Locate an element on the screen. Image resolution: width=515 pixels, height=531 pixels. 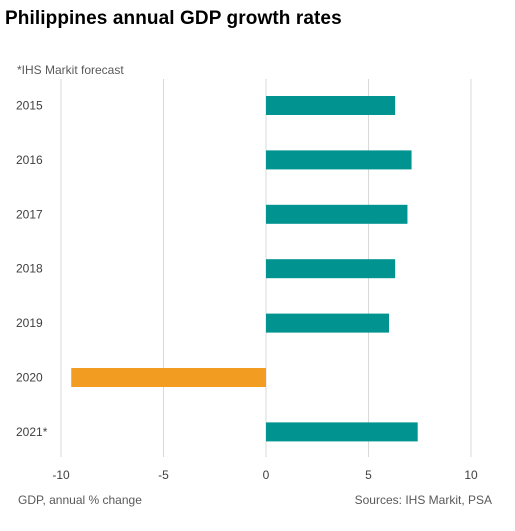
x-tick-label: 0 is located at coordinates (266, 475).